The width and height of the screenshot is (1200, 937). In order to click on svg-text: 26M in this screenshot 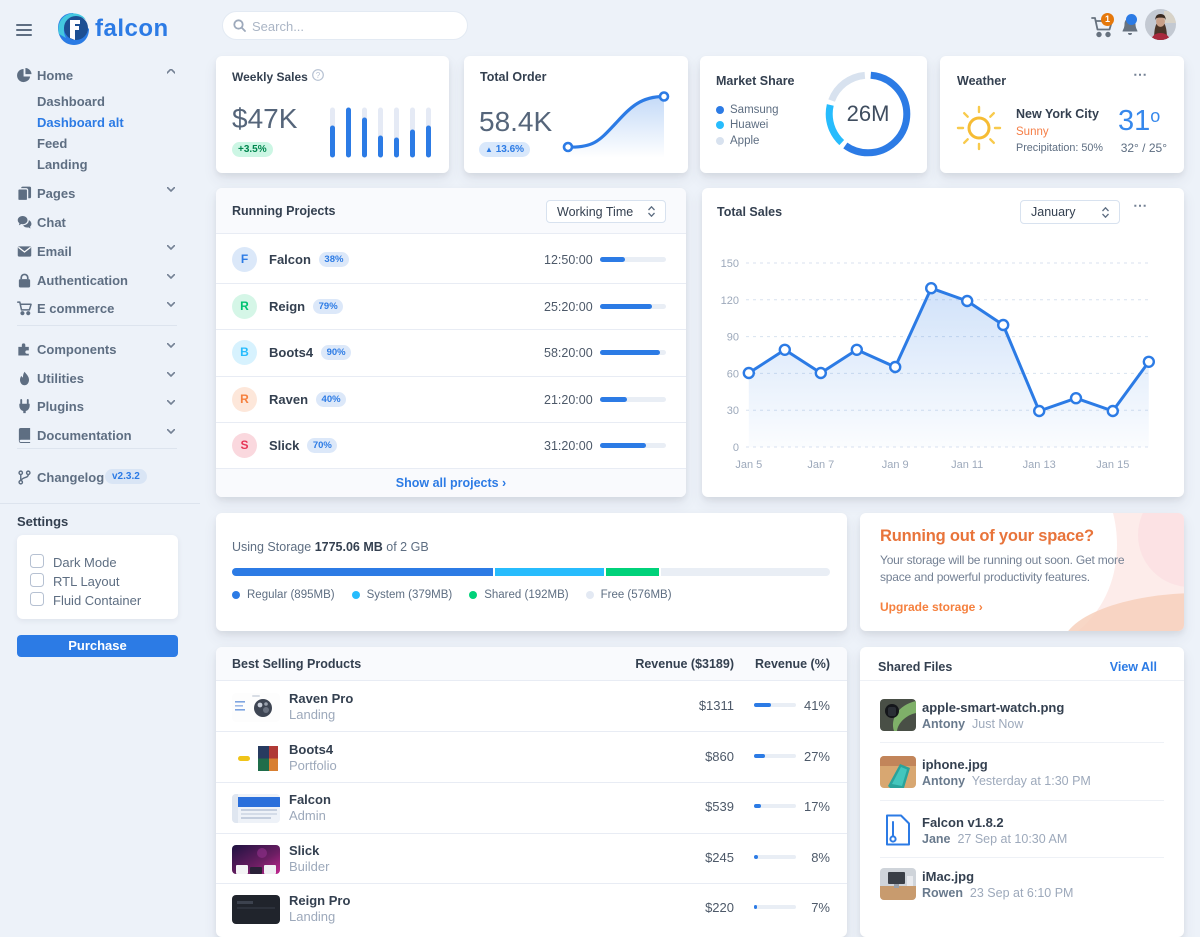, I will do `click(868, 113)`.